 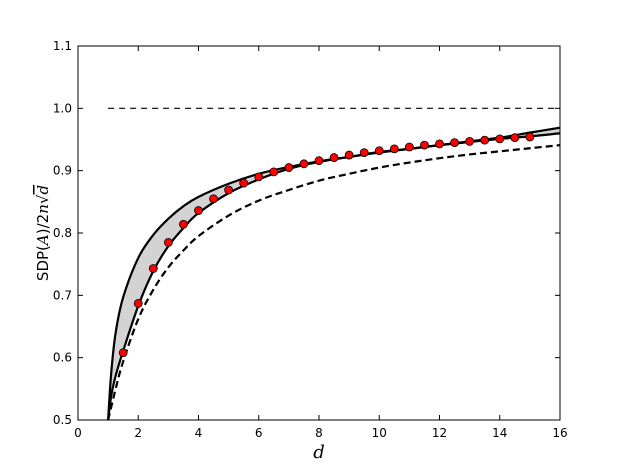 What do you see at coordinates (62, 46) in the screenshot?
I see `y-tick-label: 1.1` at bounding box center [62, 46].